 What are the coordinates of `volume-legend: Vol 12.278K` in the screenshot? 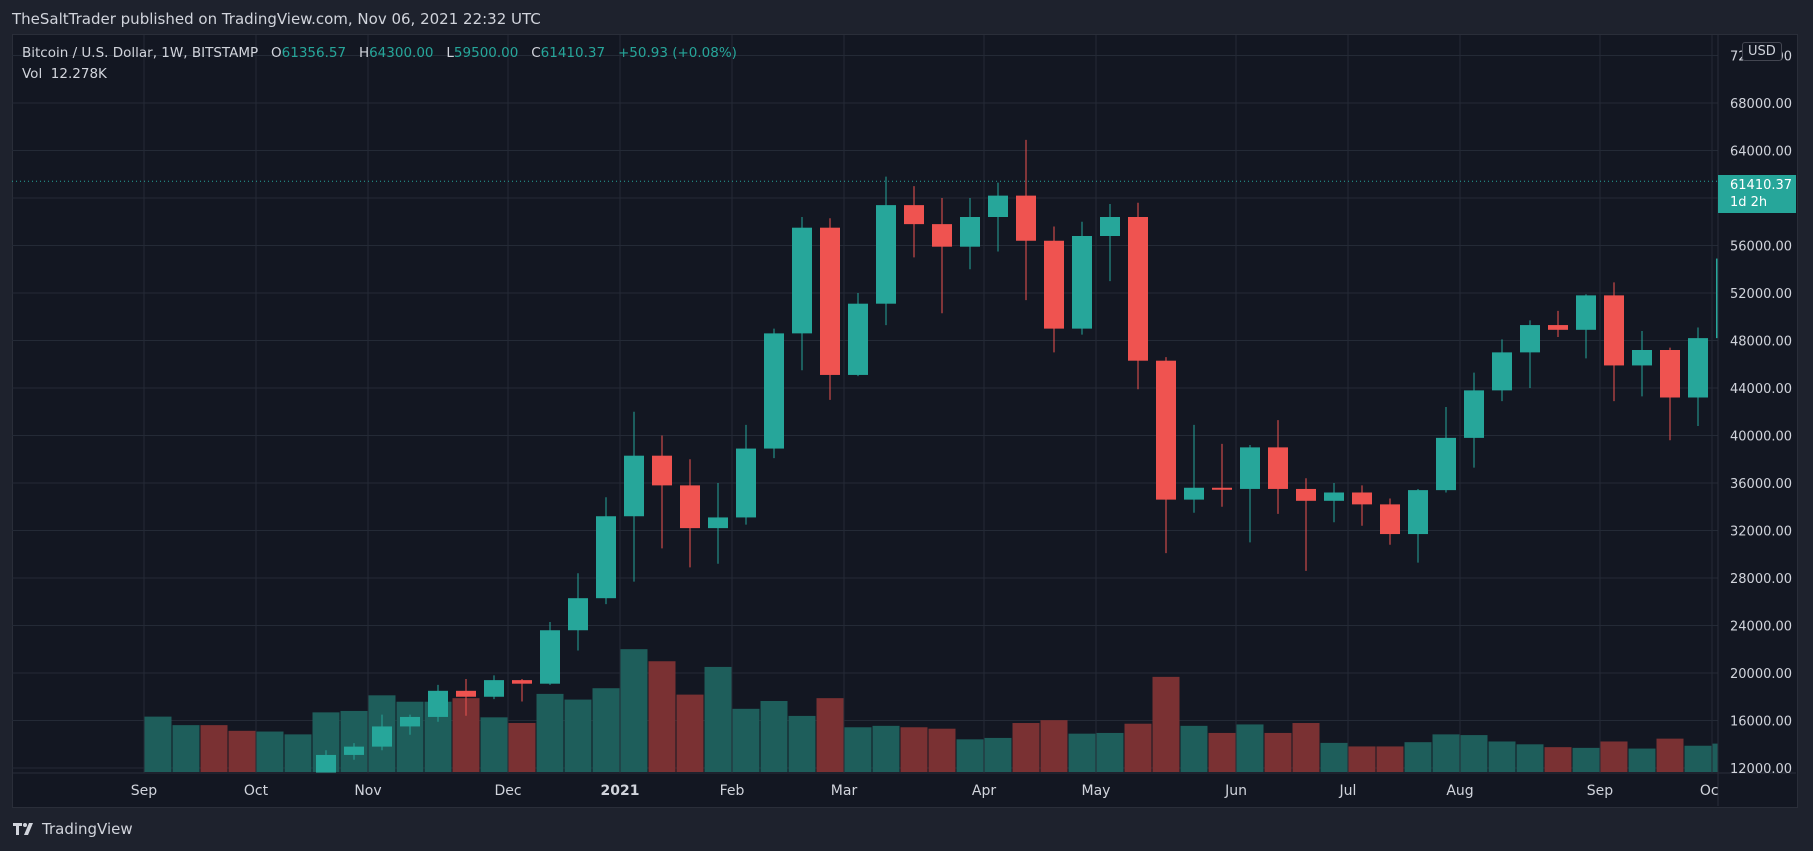 It's located at (64, 74).